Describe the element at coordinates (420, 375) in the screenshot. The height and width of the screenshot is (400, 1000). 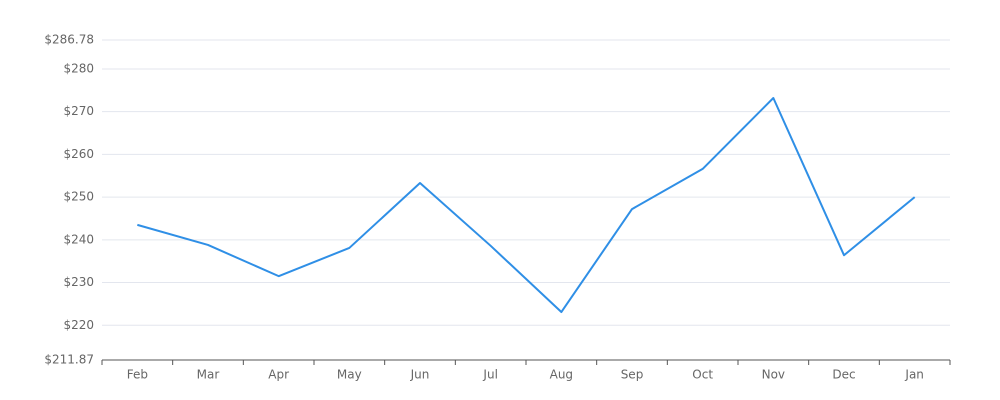
I see `x-tick-label: Jun` at that location.